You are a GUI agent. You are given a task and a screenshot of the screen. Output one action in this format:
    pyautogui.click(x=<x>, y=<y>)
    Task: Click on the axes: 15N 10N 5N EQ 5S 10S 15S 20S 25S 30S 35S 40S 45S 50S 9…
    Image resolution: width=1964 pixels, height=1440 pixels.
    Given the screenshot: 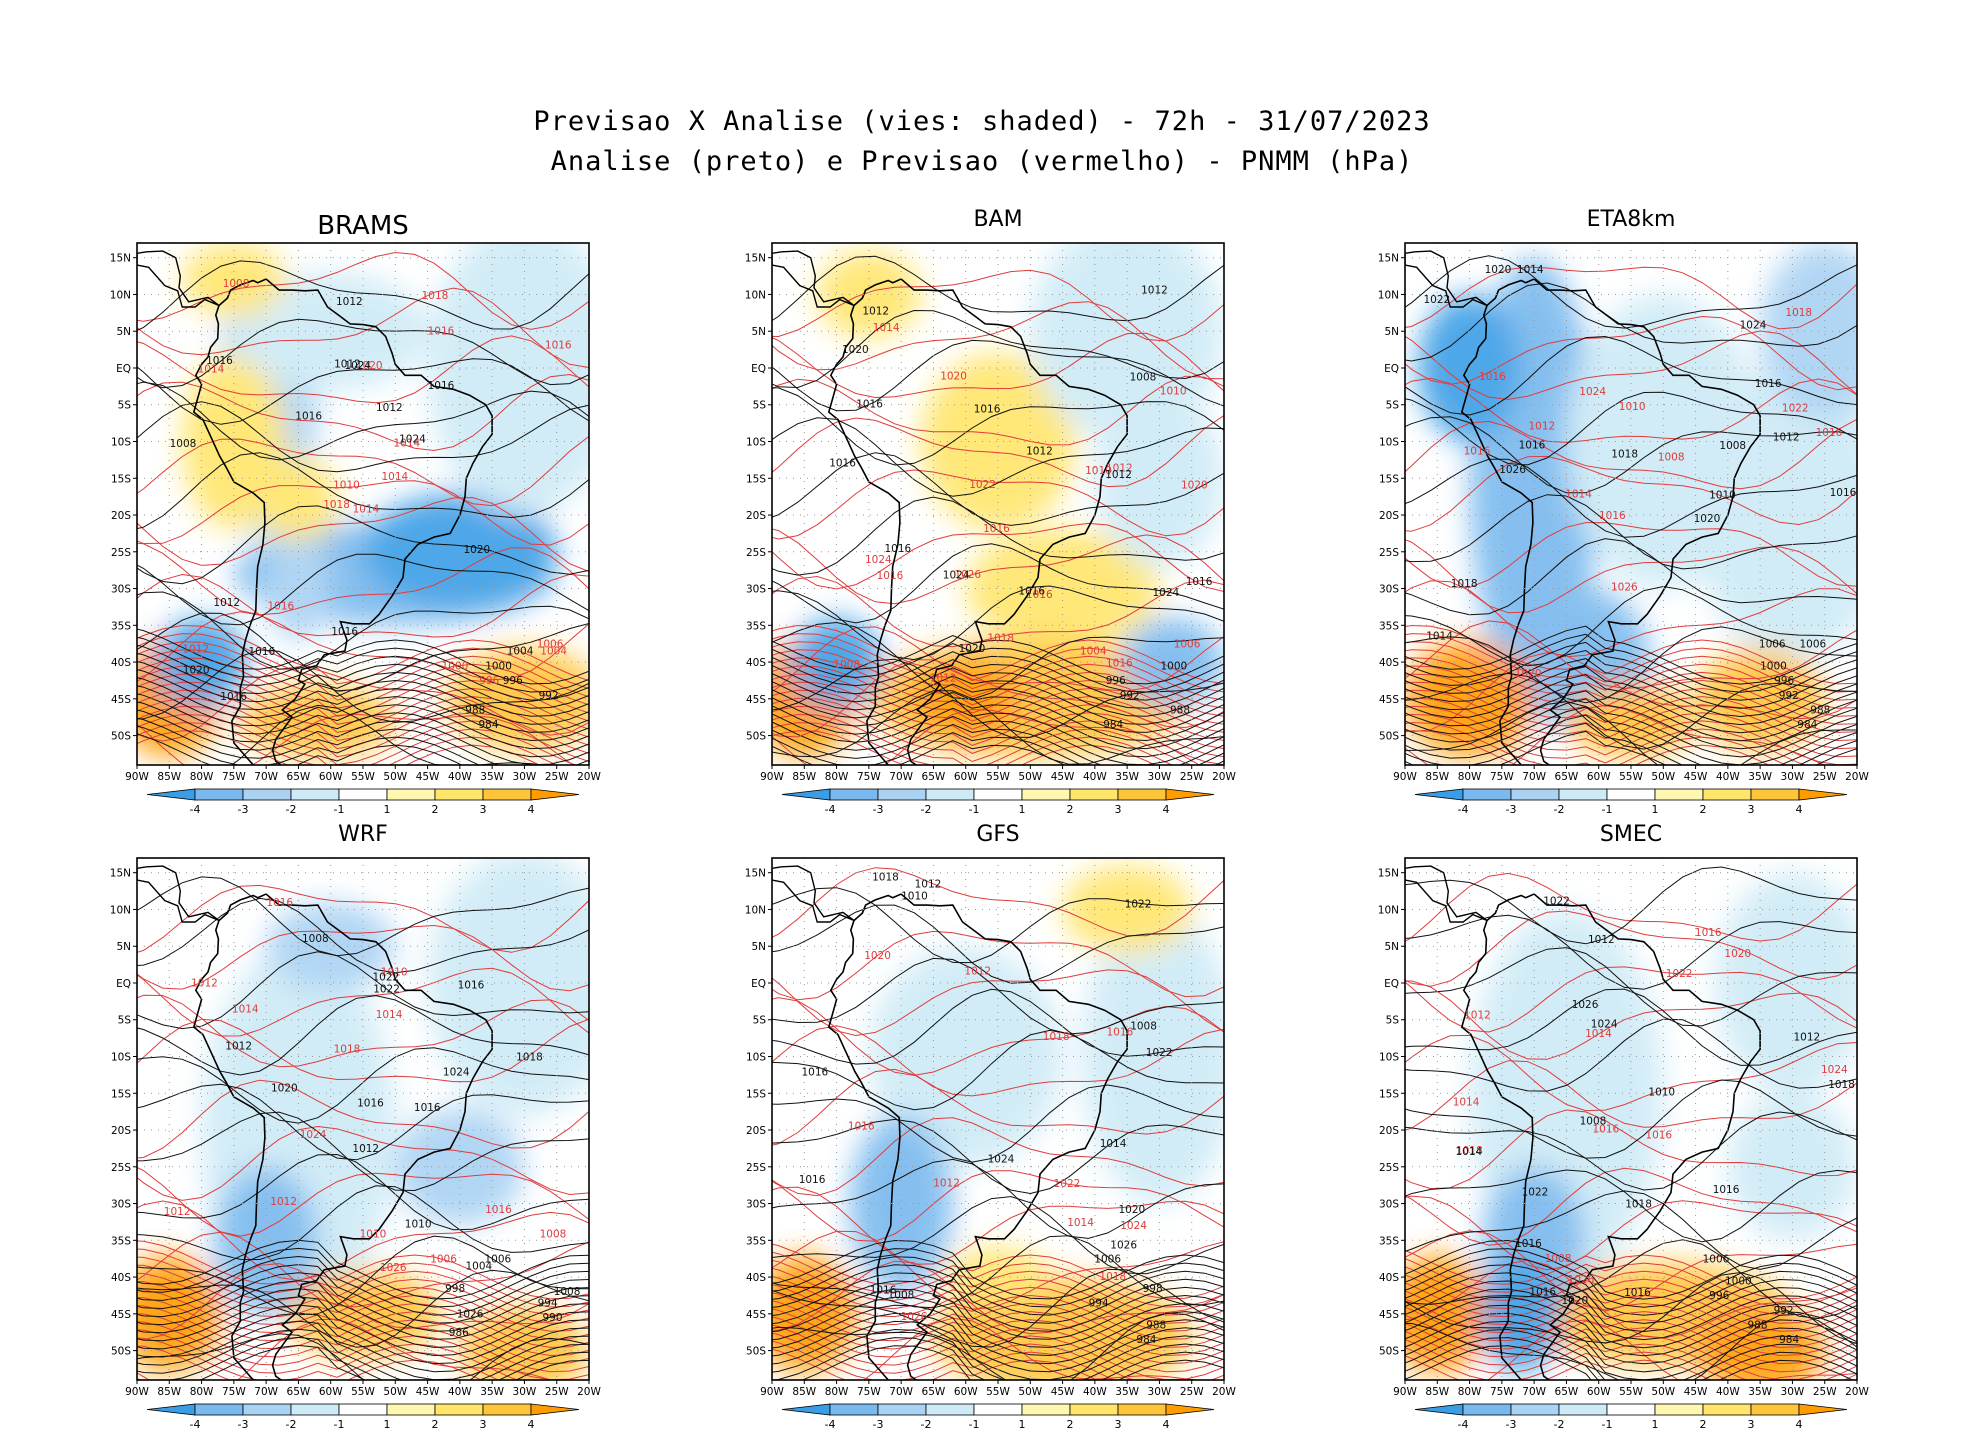 What is the action you would take?
    pyautogui.click(x=1624, y=518)
    